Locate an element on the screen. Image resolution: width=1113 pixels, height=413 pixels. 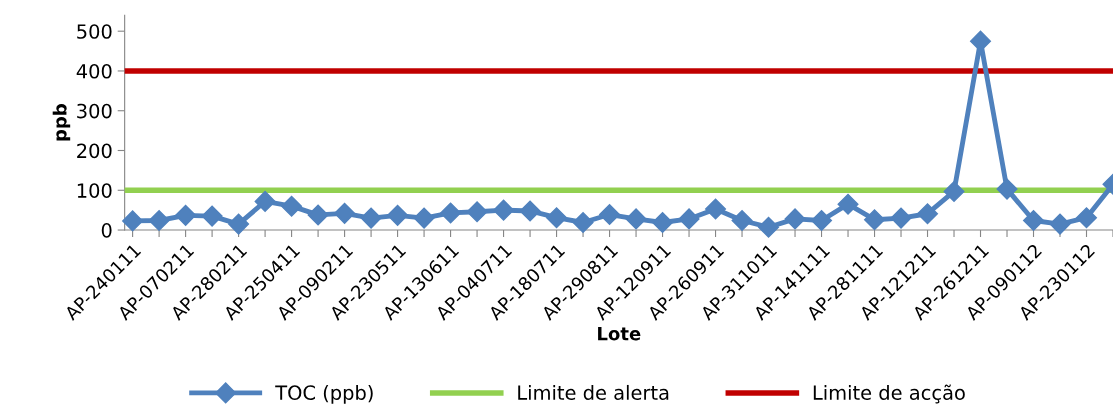
y-axis-title: ppb is located at coordinates (61, 122).